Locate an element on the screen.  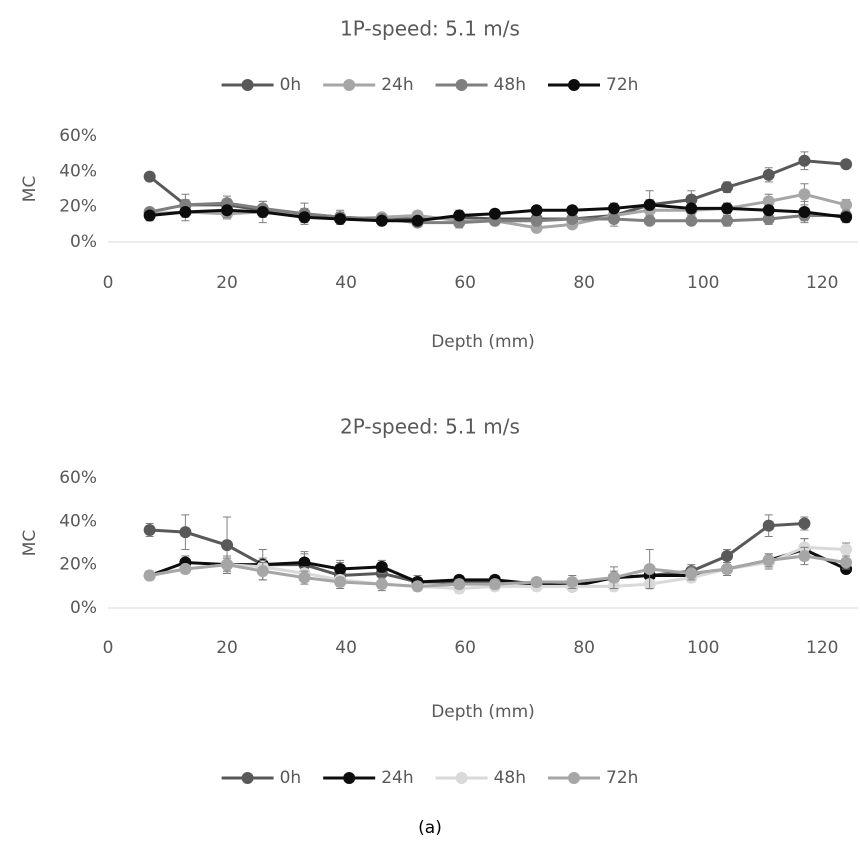
x-tick-label: 20 is located at coordinates (227, 283).